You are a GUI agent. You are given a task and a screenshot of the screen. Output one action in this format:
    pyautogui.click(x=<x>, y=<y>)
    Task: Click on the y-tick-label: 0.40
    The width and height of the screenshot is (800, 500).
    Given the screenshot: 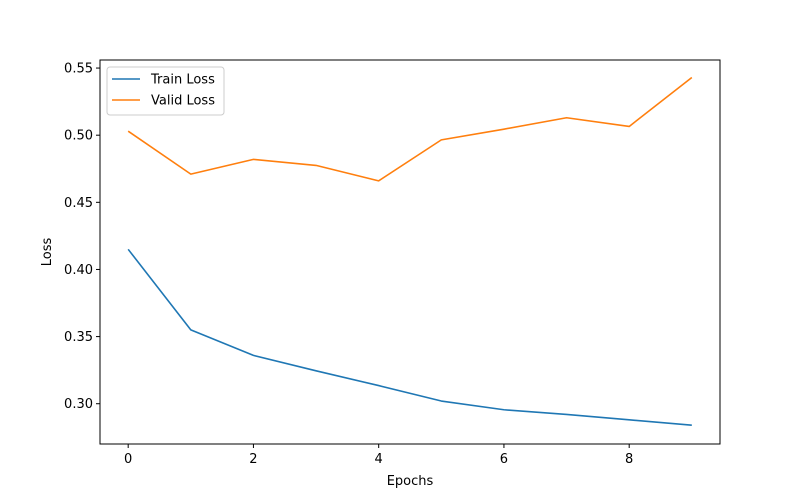 What is the action you would take?
    pyautogui.click(x=78, y=270)
    